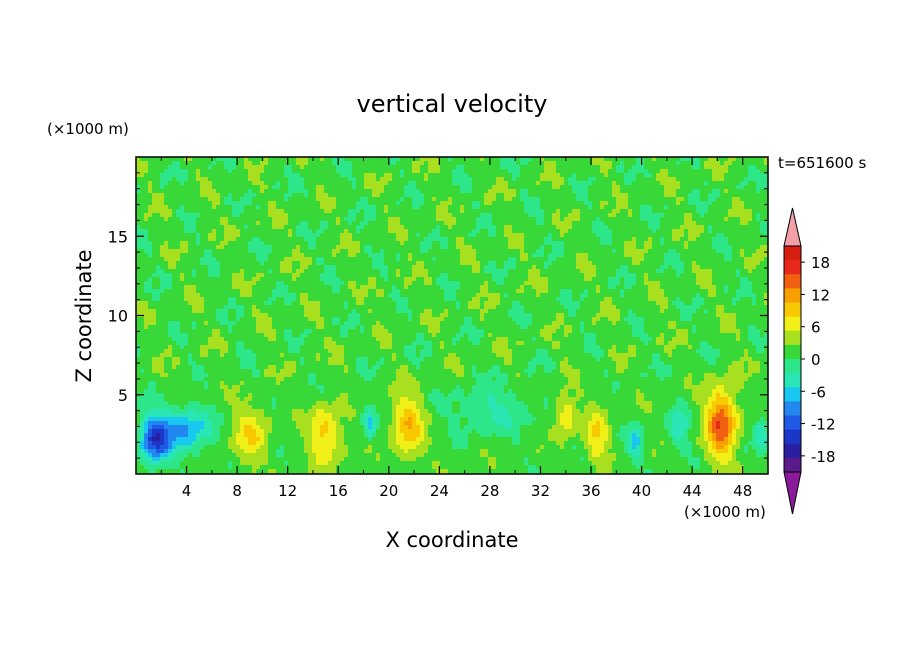 The width and height of the screenshot is (904, 658). What do you see at coordinates (338, 491) in the screenshot?
I see `x-tick-label: 16` at bounding box center [338, 491].